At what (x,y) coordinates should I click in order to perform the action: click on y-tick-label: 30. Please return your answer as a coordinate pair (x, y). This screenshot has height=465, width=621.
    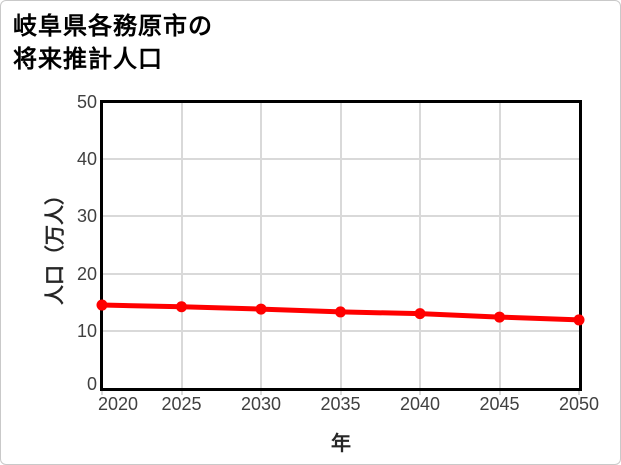
    Looking at the image, I should click on (86, 216).